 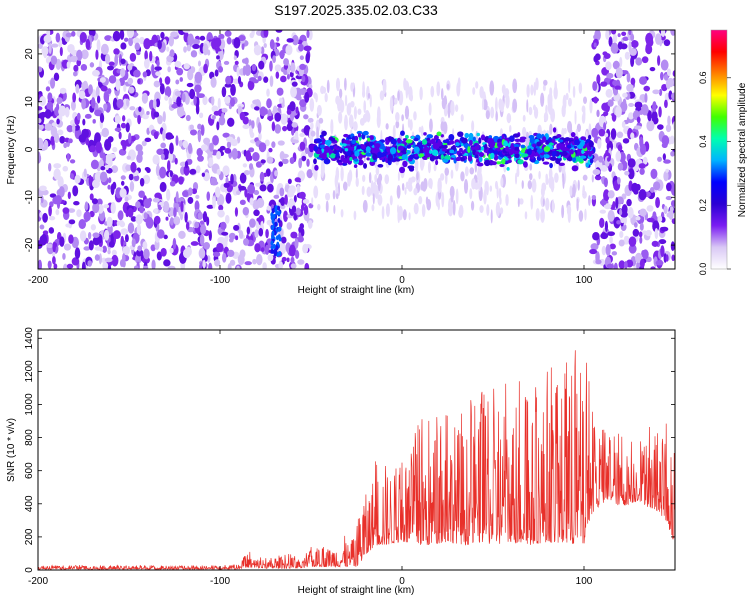 I want to click on colorbar, so click(x=719, y=149).